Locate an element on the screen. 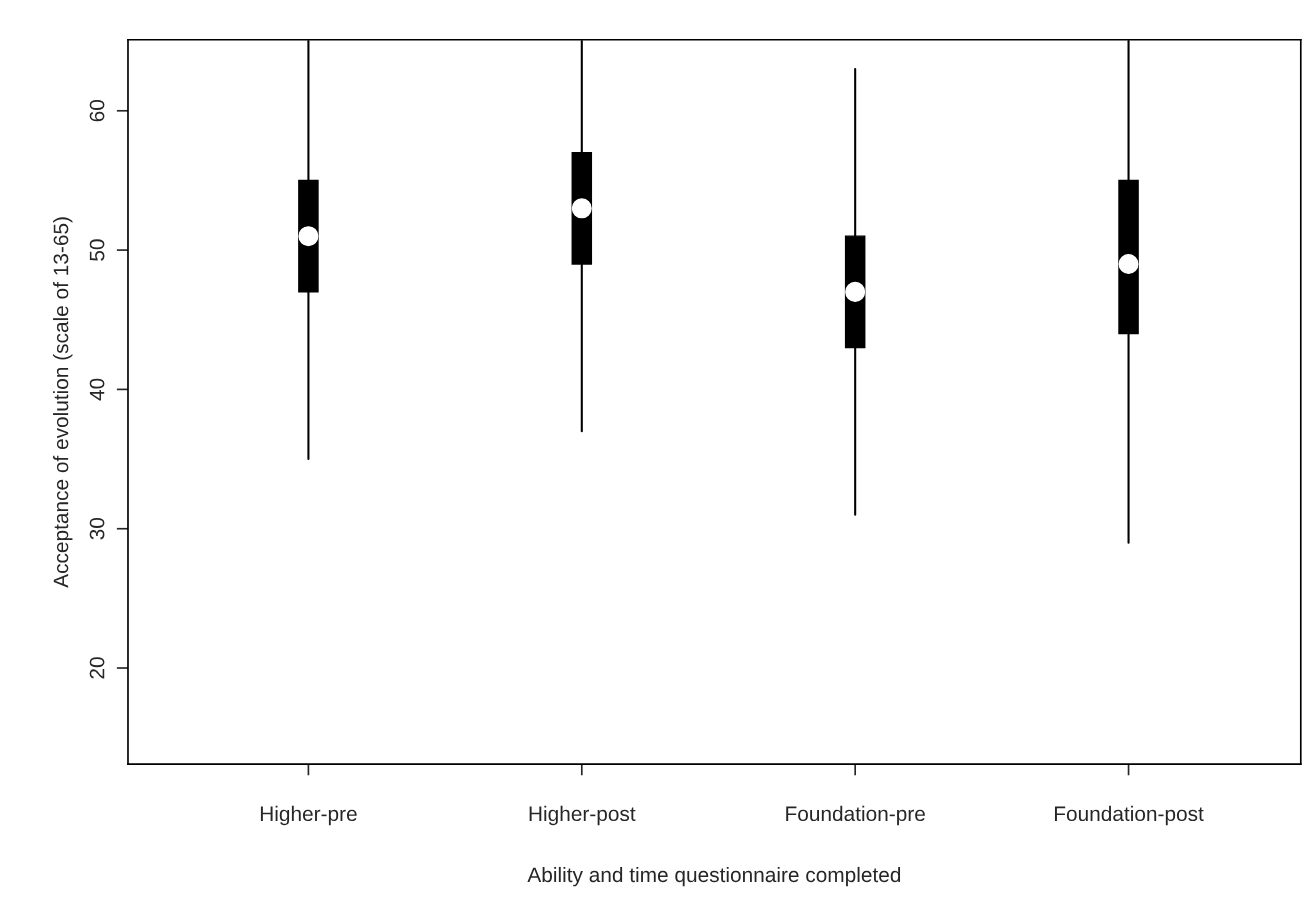 The image size is (1306, 924). y-tick-label: 60 is located at coordinates (97, 111).